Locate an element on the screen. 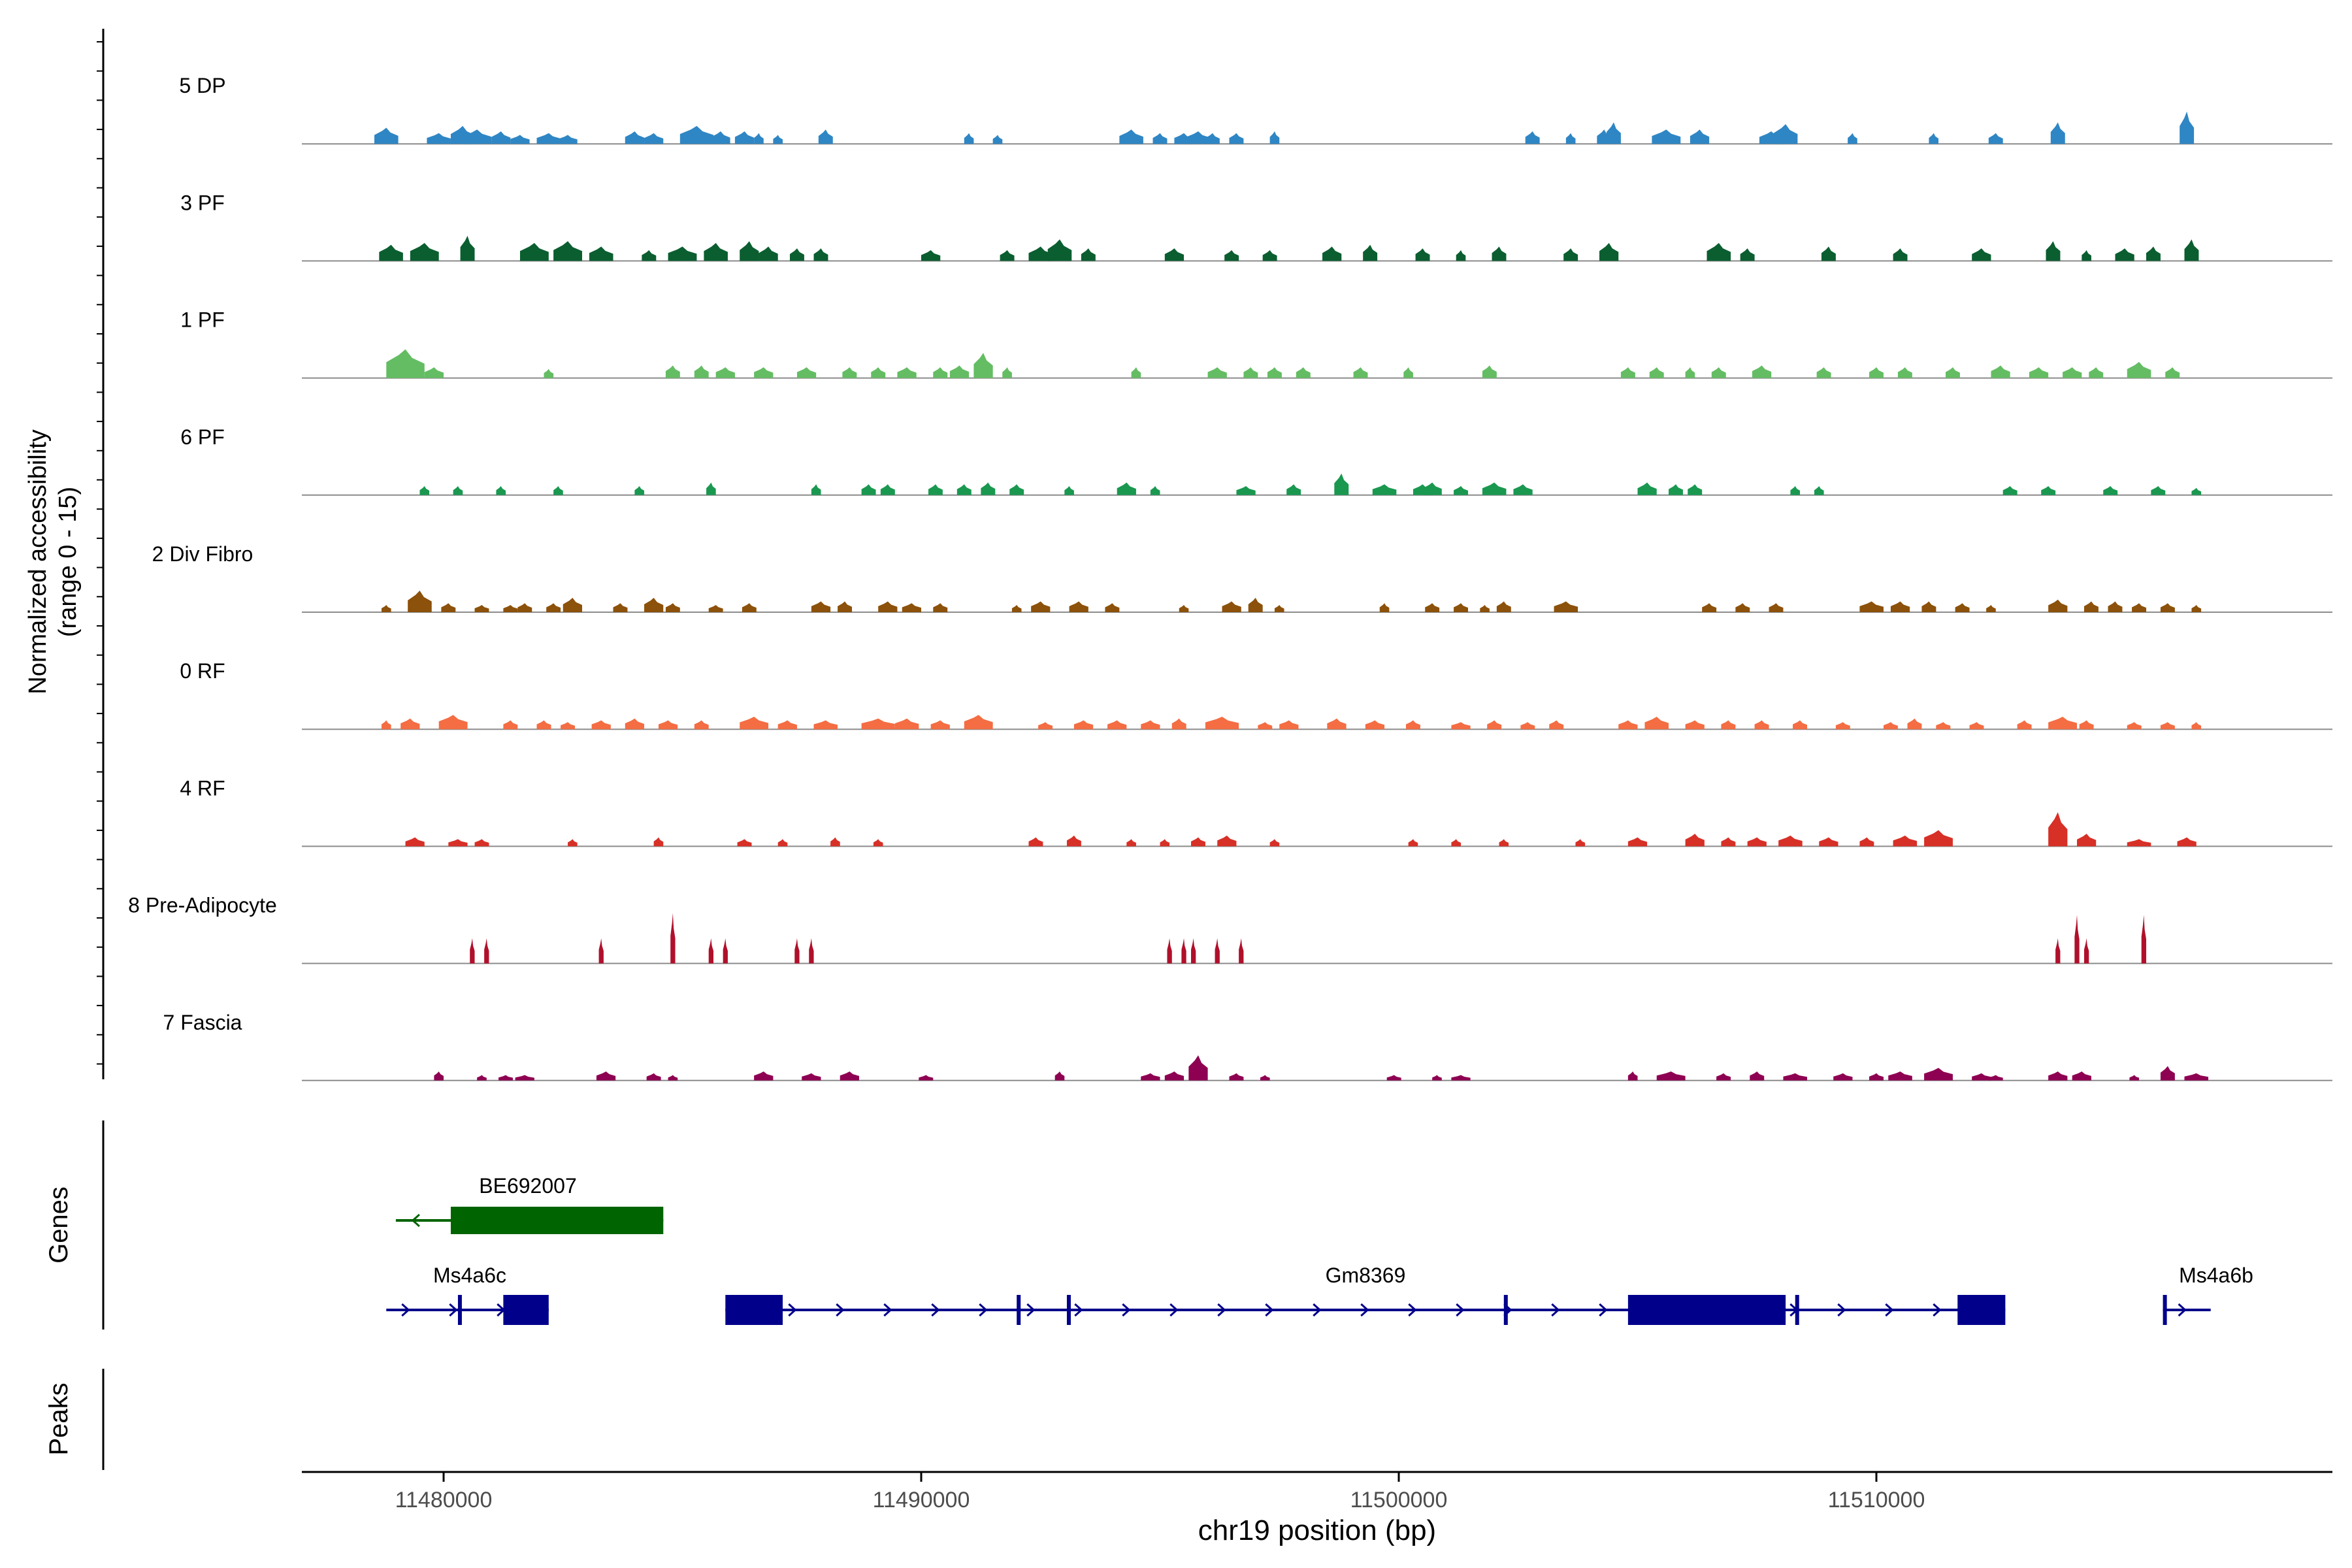 This screenshot has height=1568, width=2352. track-1-pf: 1 PF is located at coordinates (1256, 343).